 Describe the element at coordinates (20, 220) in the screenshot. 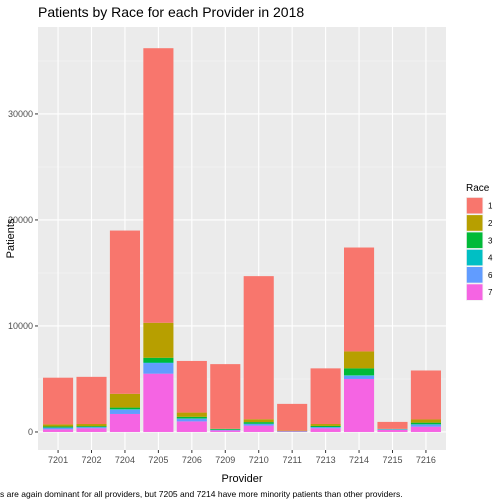

I see `y-tick-label: 20000` at that location.